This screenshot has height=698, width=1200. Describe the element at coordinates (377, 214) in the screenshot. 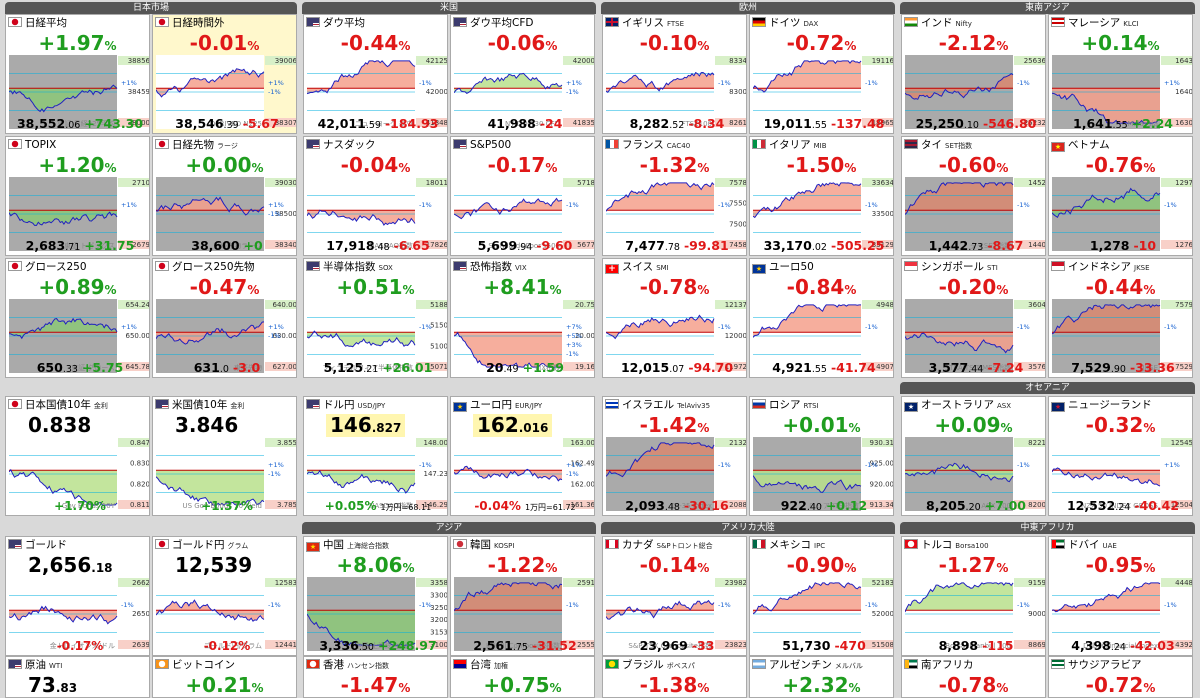

I see `price-chart: NASDAQ指数 18011 17826 -1%` at that location.